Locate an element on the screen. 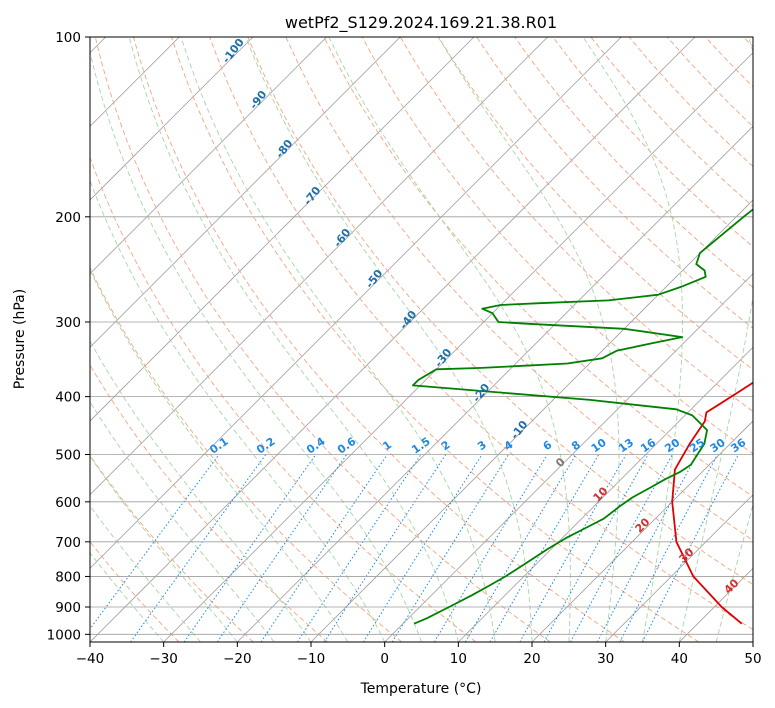 This screenshot has height=708, width=775. x-tick-label: −40 is located at coordinates (90, 659).